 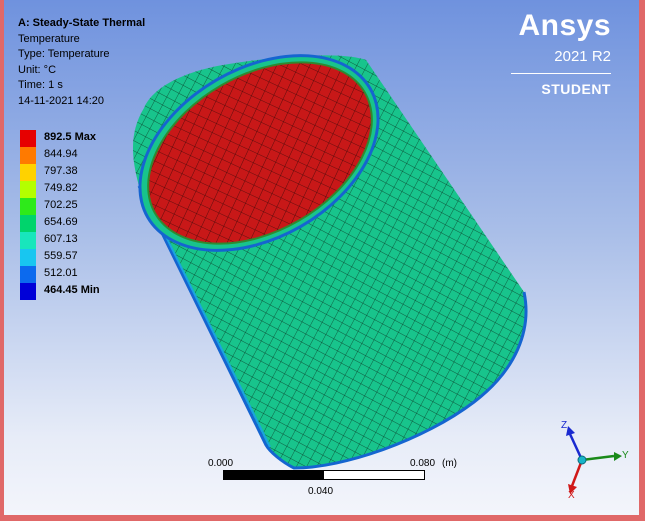 I want to click on scale-start-label: 0.000, so click(x=221, y=463).